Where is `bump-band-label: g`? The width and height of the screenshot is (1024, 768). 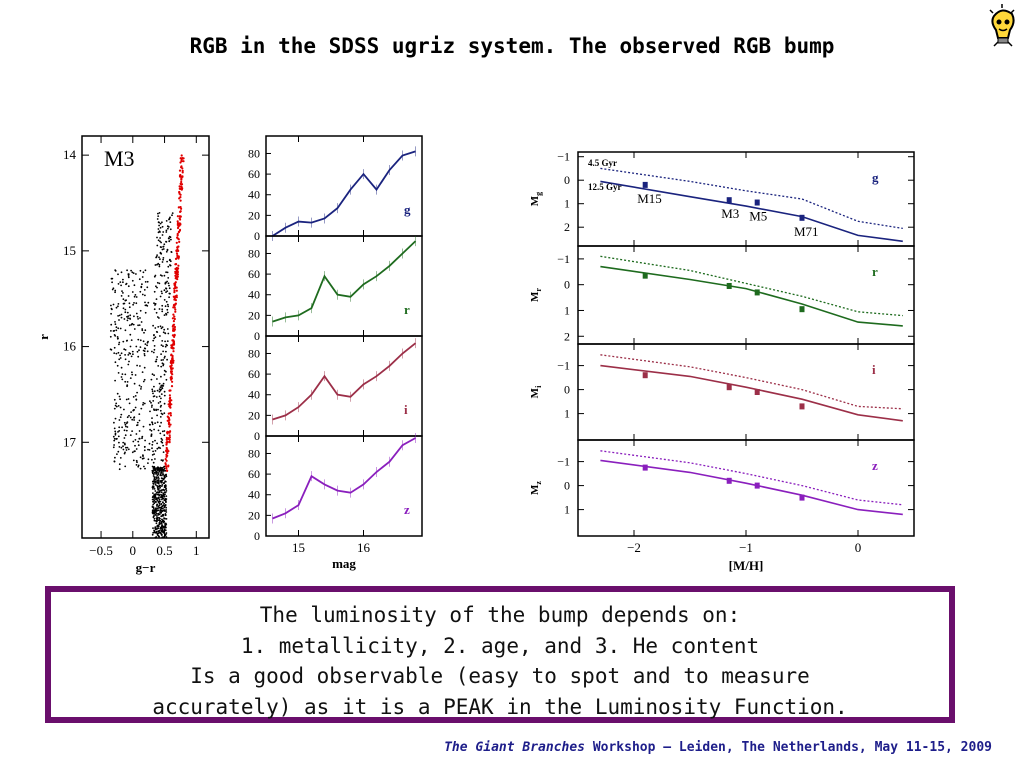
bump-band-label: g is located at coordinates (875, 177).